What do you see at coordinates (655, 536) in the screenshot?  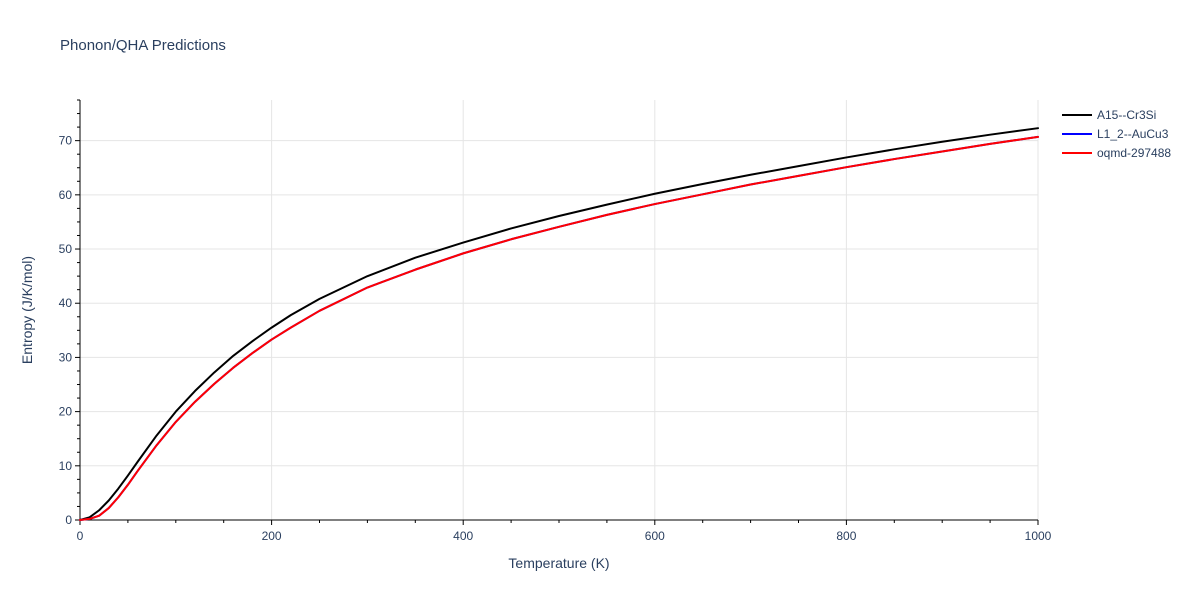 I see `x-tick-label: 600` at bounding box center [655, 536].